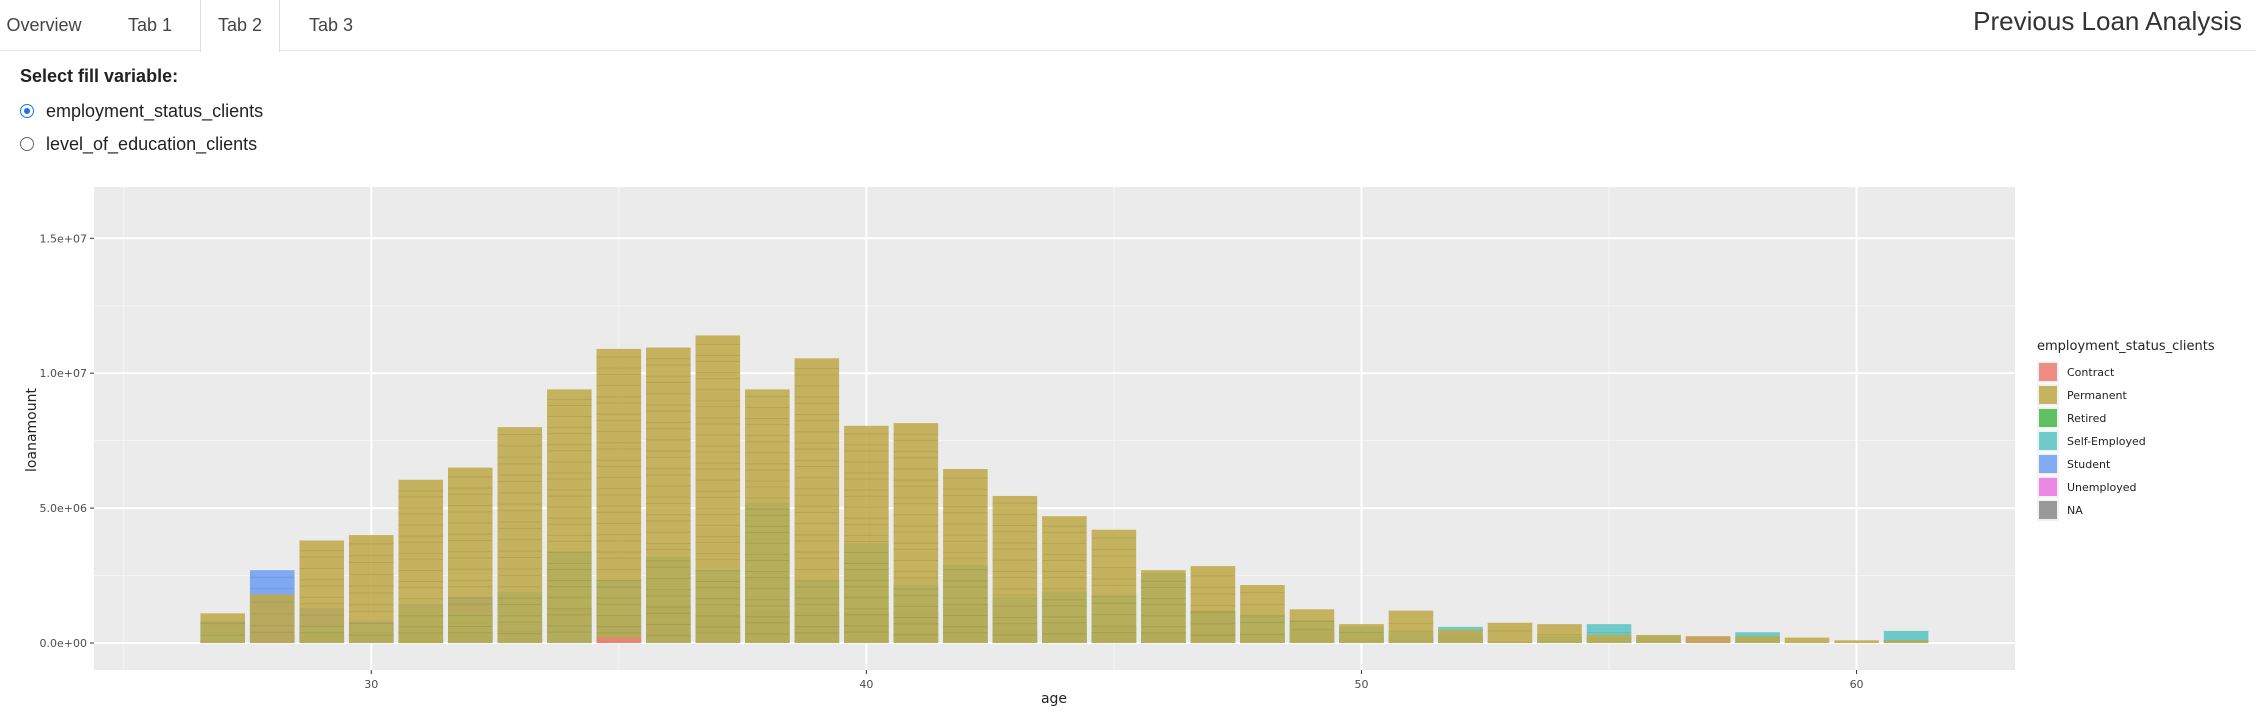 The image size is (2256, 716). Describe the element at coordinates (2048, 464) in the screenshot. I see `legend-key-student` at that location.